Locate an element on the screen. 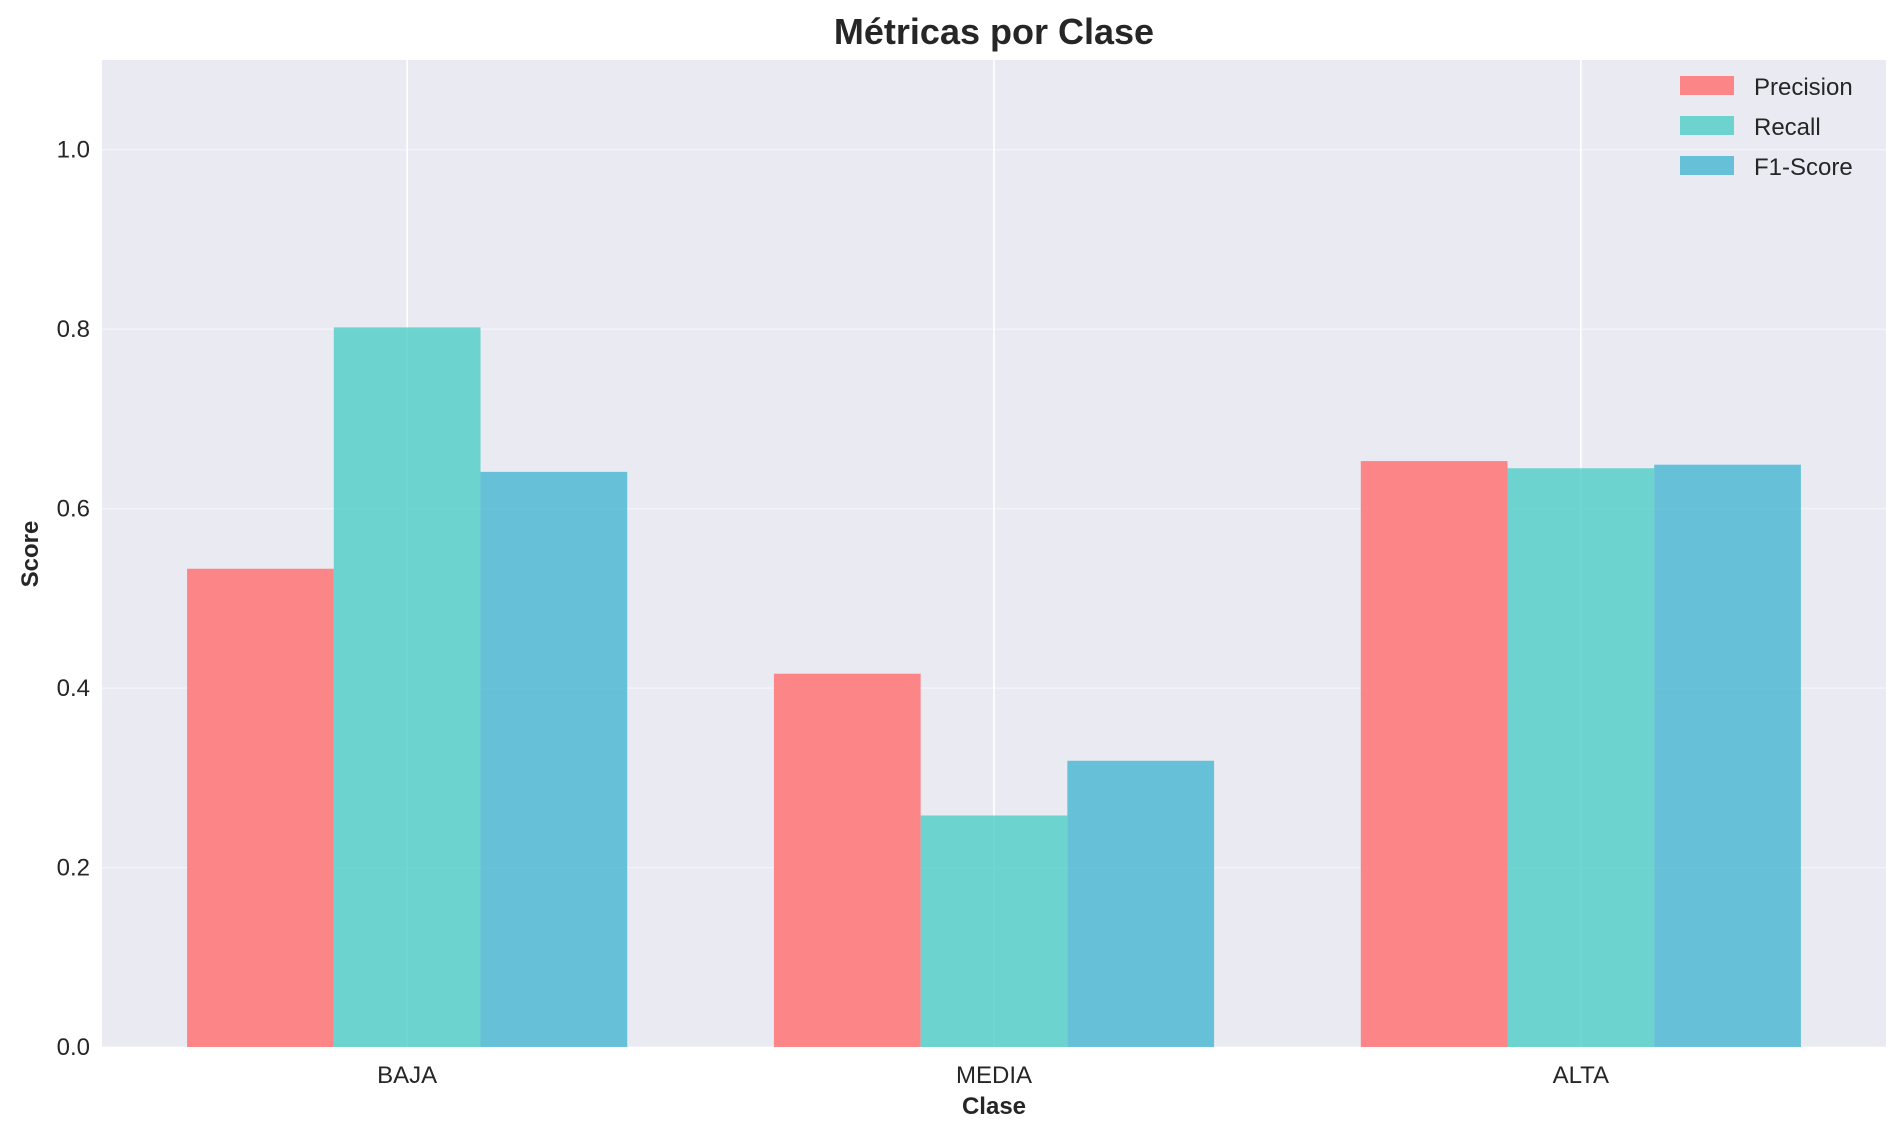 Image resolution: width=1902 pixels, height=1137 pixels. y-tick-label: 1.0 is located at coordinates (73, 150).